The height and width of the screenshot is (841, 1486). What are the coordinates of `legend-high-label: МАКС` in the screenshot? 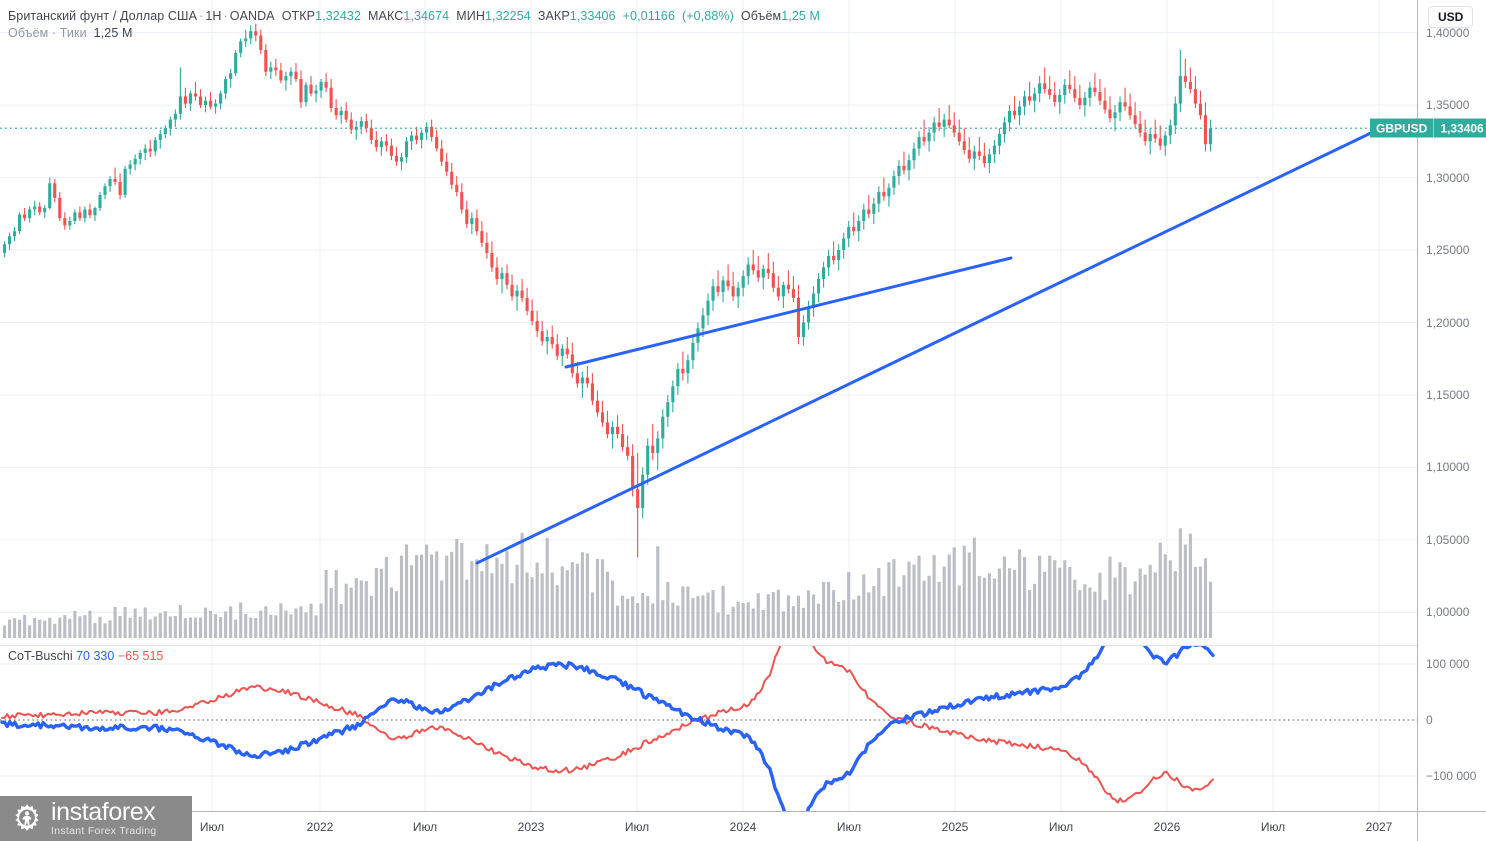 It's located at (386, 16).